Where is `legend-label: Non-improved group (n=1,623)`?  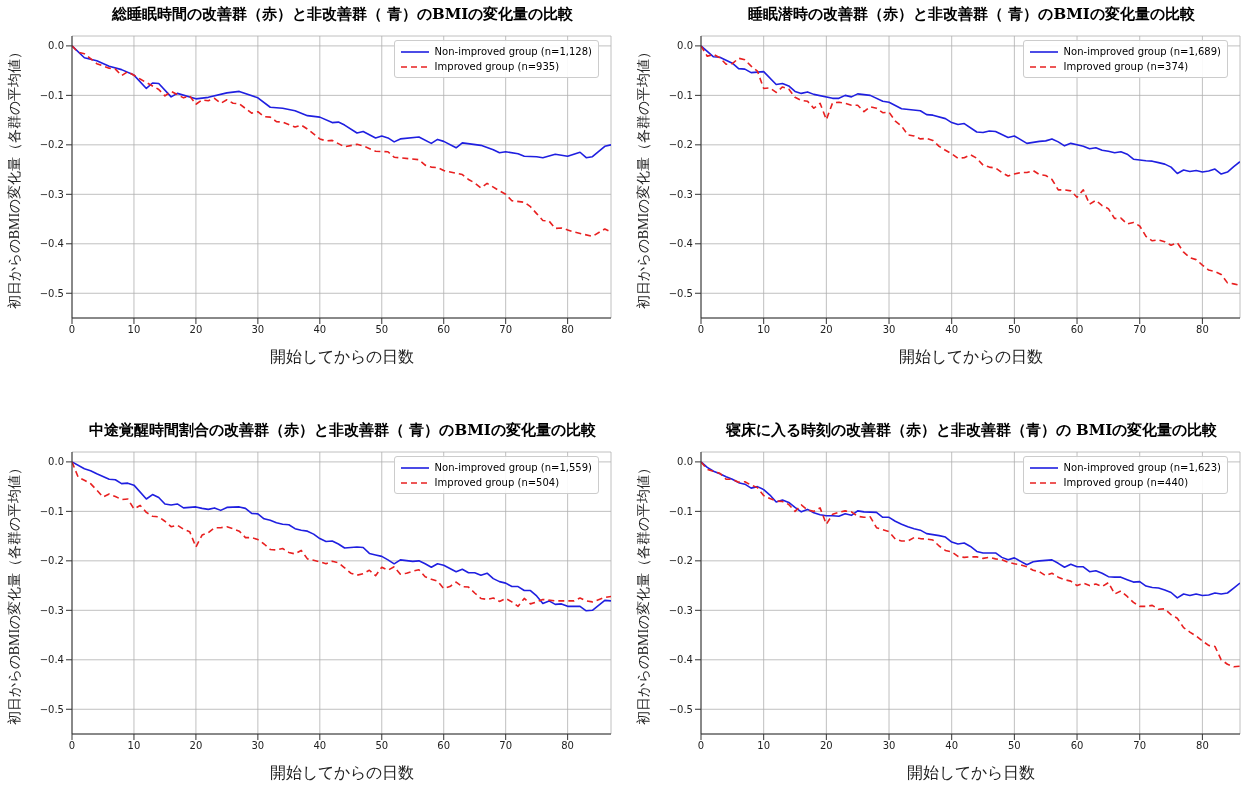 legend-label: Non-improved group (n=1,623) is located at coordinates (1142, 468).